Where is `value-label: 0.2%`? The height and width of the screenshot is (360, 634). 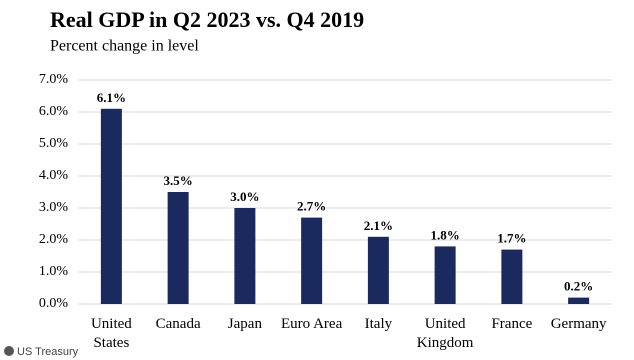
value-label: 0.2% is located at coordinates (578, 286).